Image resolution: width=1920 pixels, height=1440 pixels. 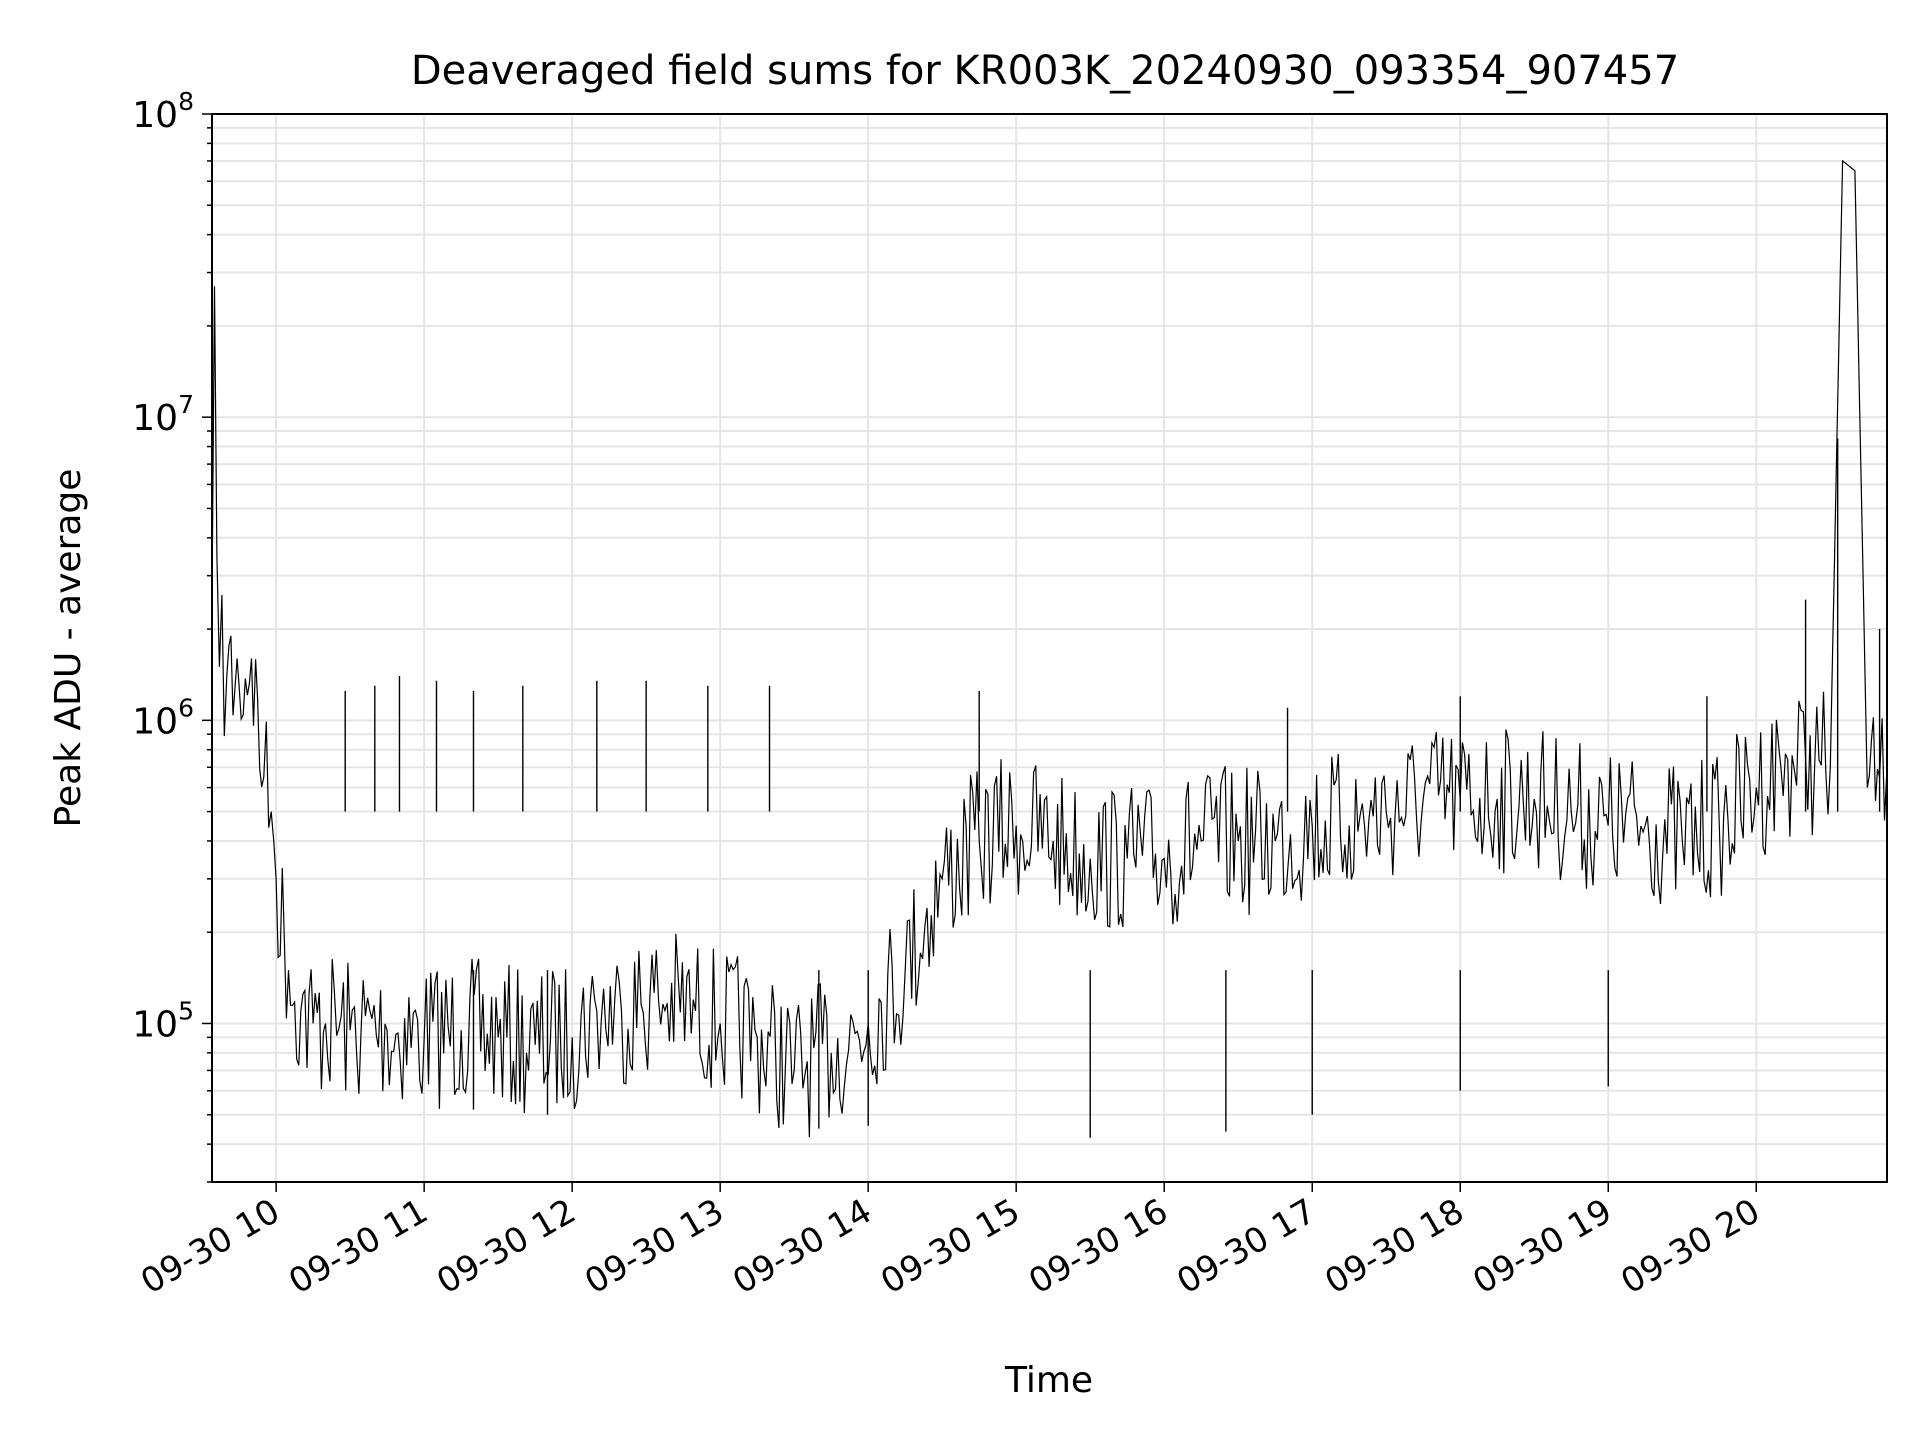 What do you see at coordinates (68, 648) in the screenshot?
I see `y-axis-label: Peak ADU - average` at bounding box center [68, 648].